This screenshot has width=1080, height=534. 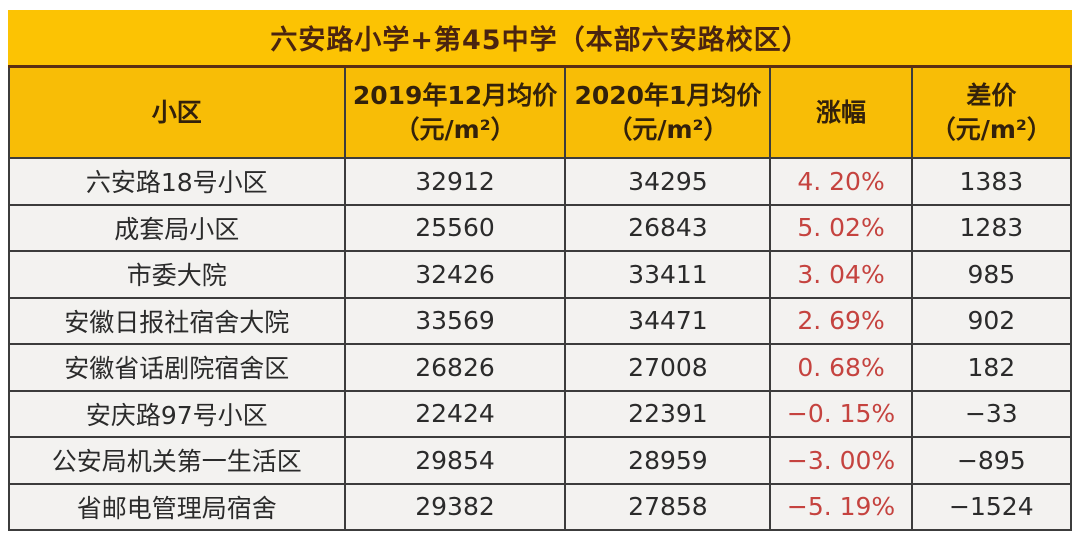 I want to click on change-percent-cell: −3. 00%, so click(x=841, y=460).